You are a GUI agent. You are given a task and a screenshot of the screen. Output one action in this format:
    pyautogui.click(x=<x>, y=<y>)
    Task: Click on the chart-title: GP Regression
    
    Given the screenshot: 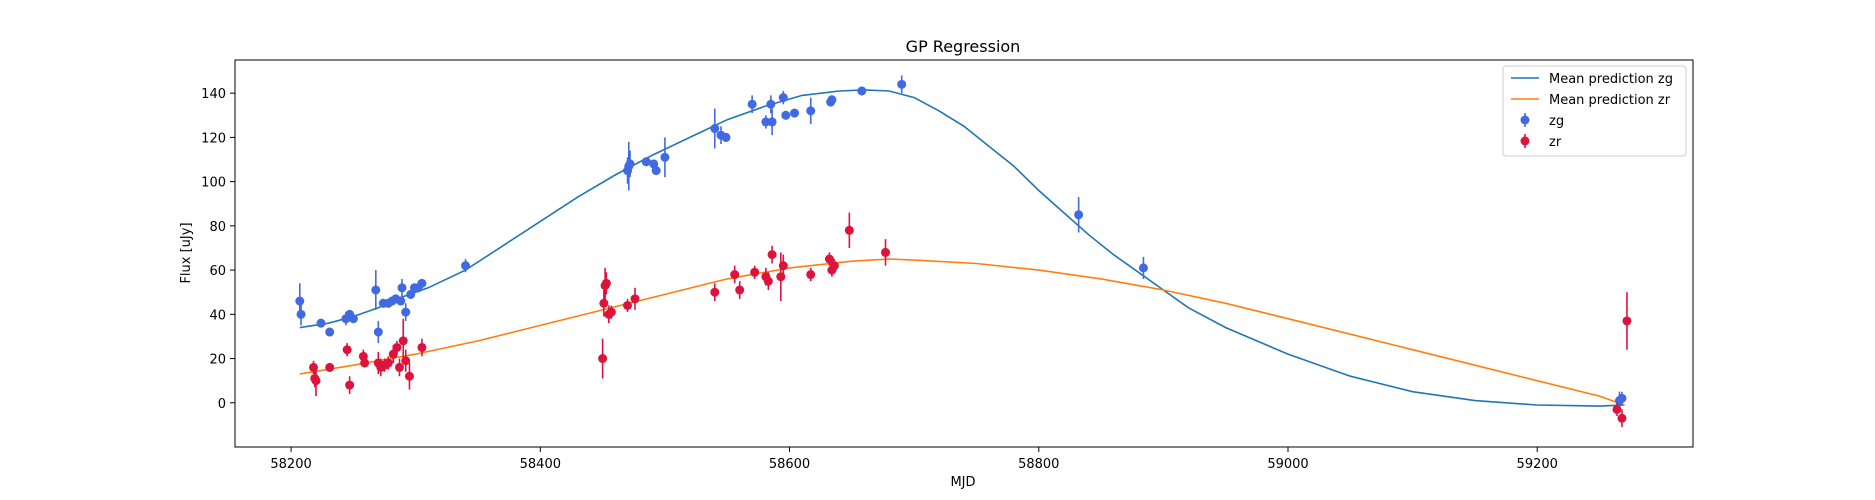 What is the action you would take?
    pyautogui.click(x=963, y=46)
    